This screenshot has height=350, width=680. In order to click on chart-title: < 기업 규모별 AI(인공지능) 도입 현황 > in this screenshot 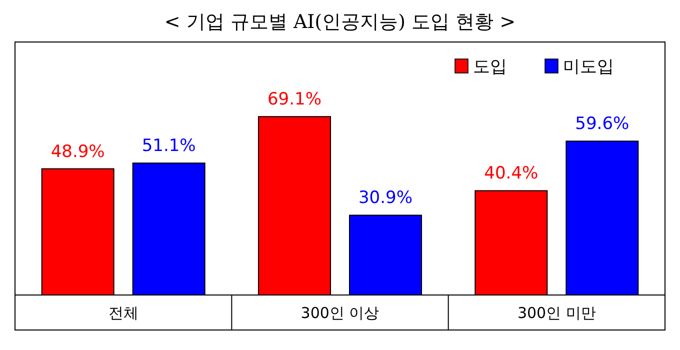, I will do `click(340, 22)`.